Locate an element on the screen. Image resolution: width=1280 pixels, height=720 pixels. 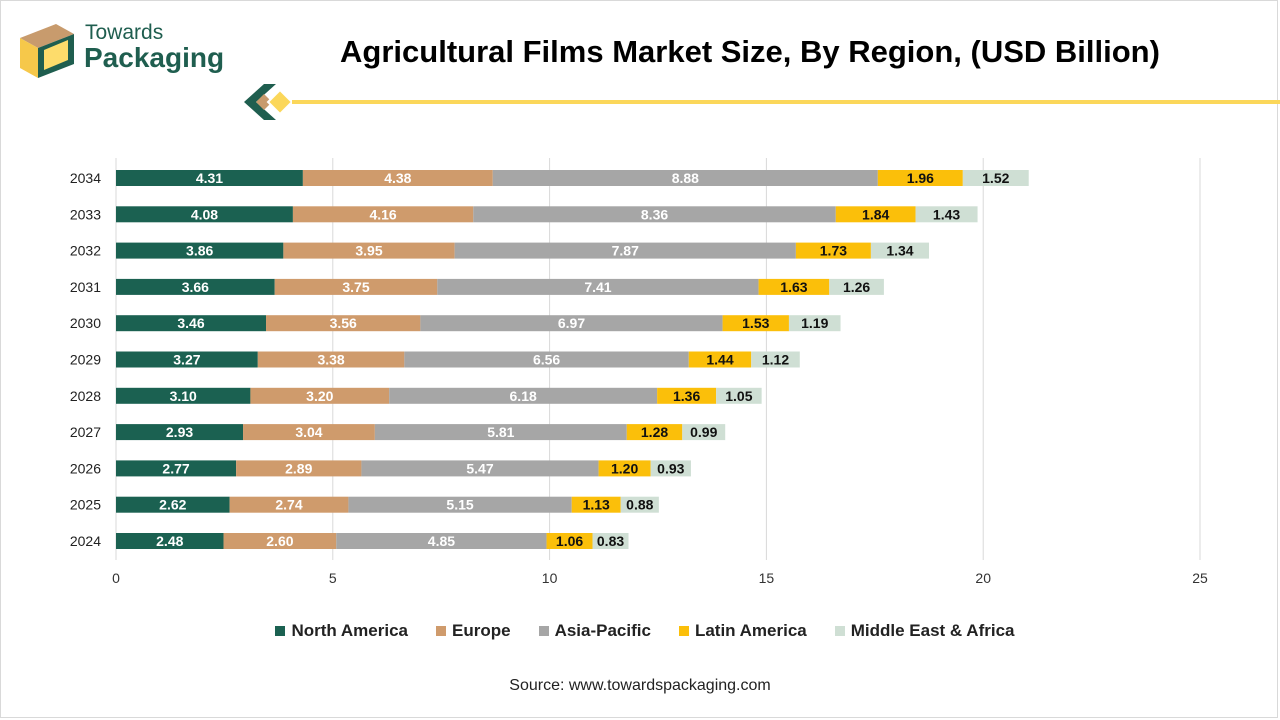
bar-data-label: 0.88 is located at coordinates (639, 505).